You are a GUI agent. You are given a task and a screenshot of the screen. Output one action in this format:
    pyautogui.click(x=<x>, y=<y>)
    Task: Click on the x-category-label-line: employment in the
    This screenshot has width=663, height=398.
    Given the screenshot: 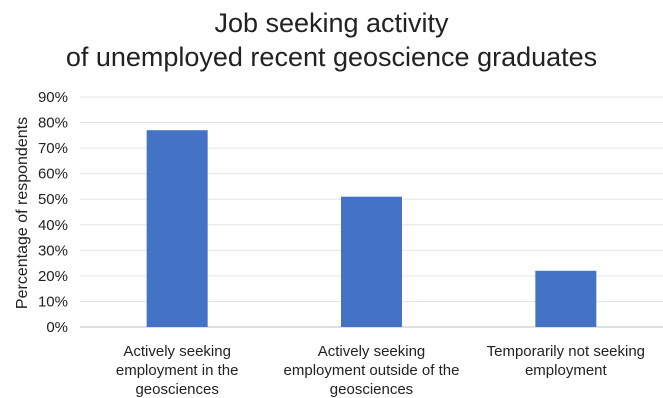 What is the action you would take?
    pyautogui.click(x=177, y=370)
    